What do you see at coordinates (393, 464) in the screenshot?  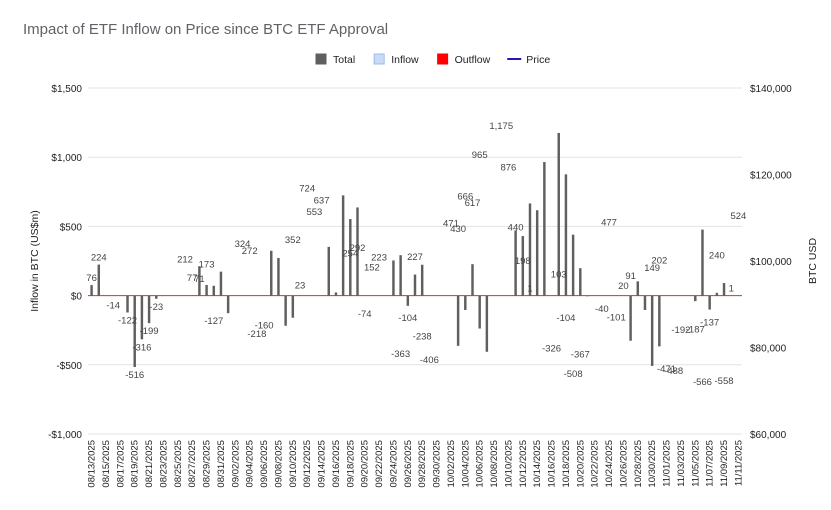 I see `x-tick-label: 09/24/2025` at bounding box center [393, 464].